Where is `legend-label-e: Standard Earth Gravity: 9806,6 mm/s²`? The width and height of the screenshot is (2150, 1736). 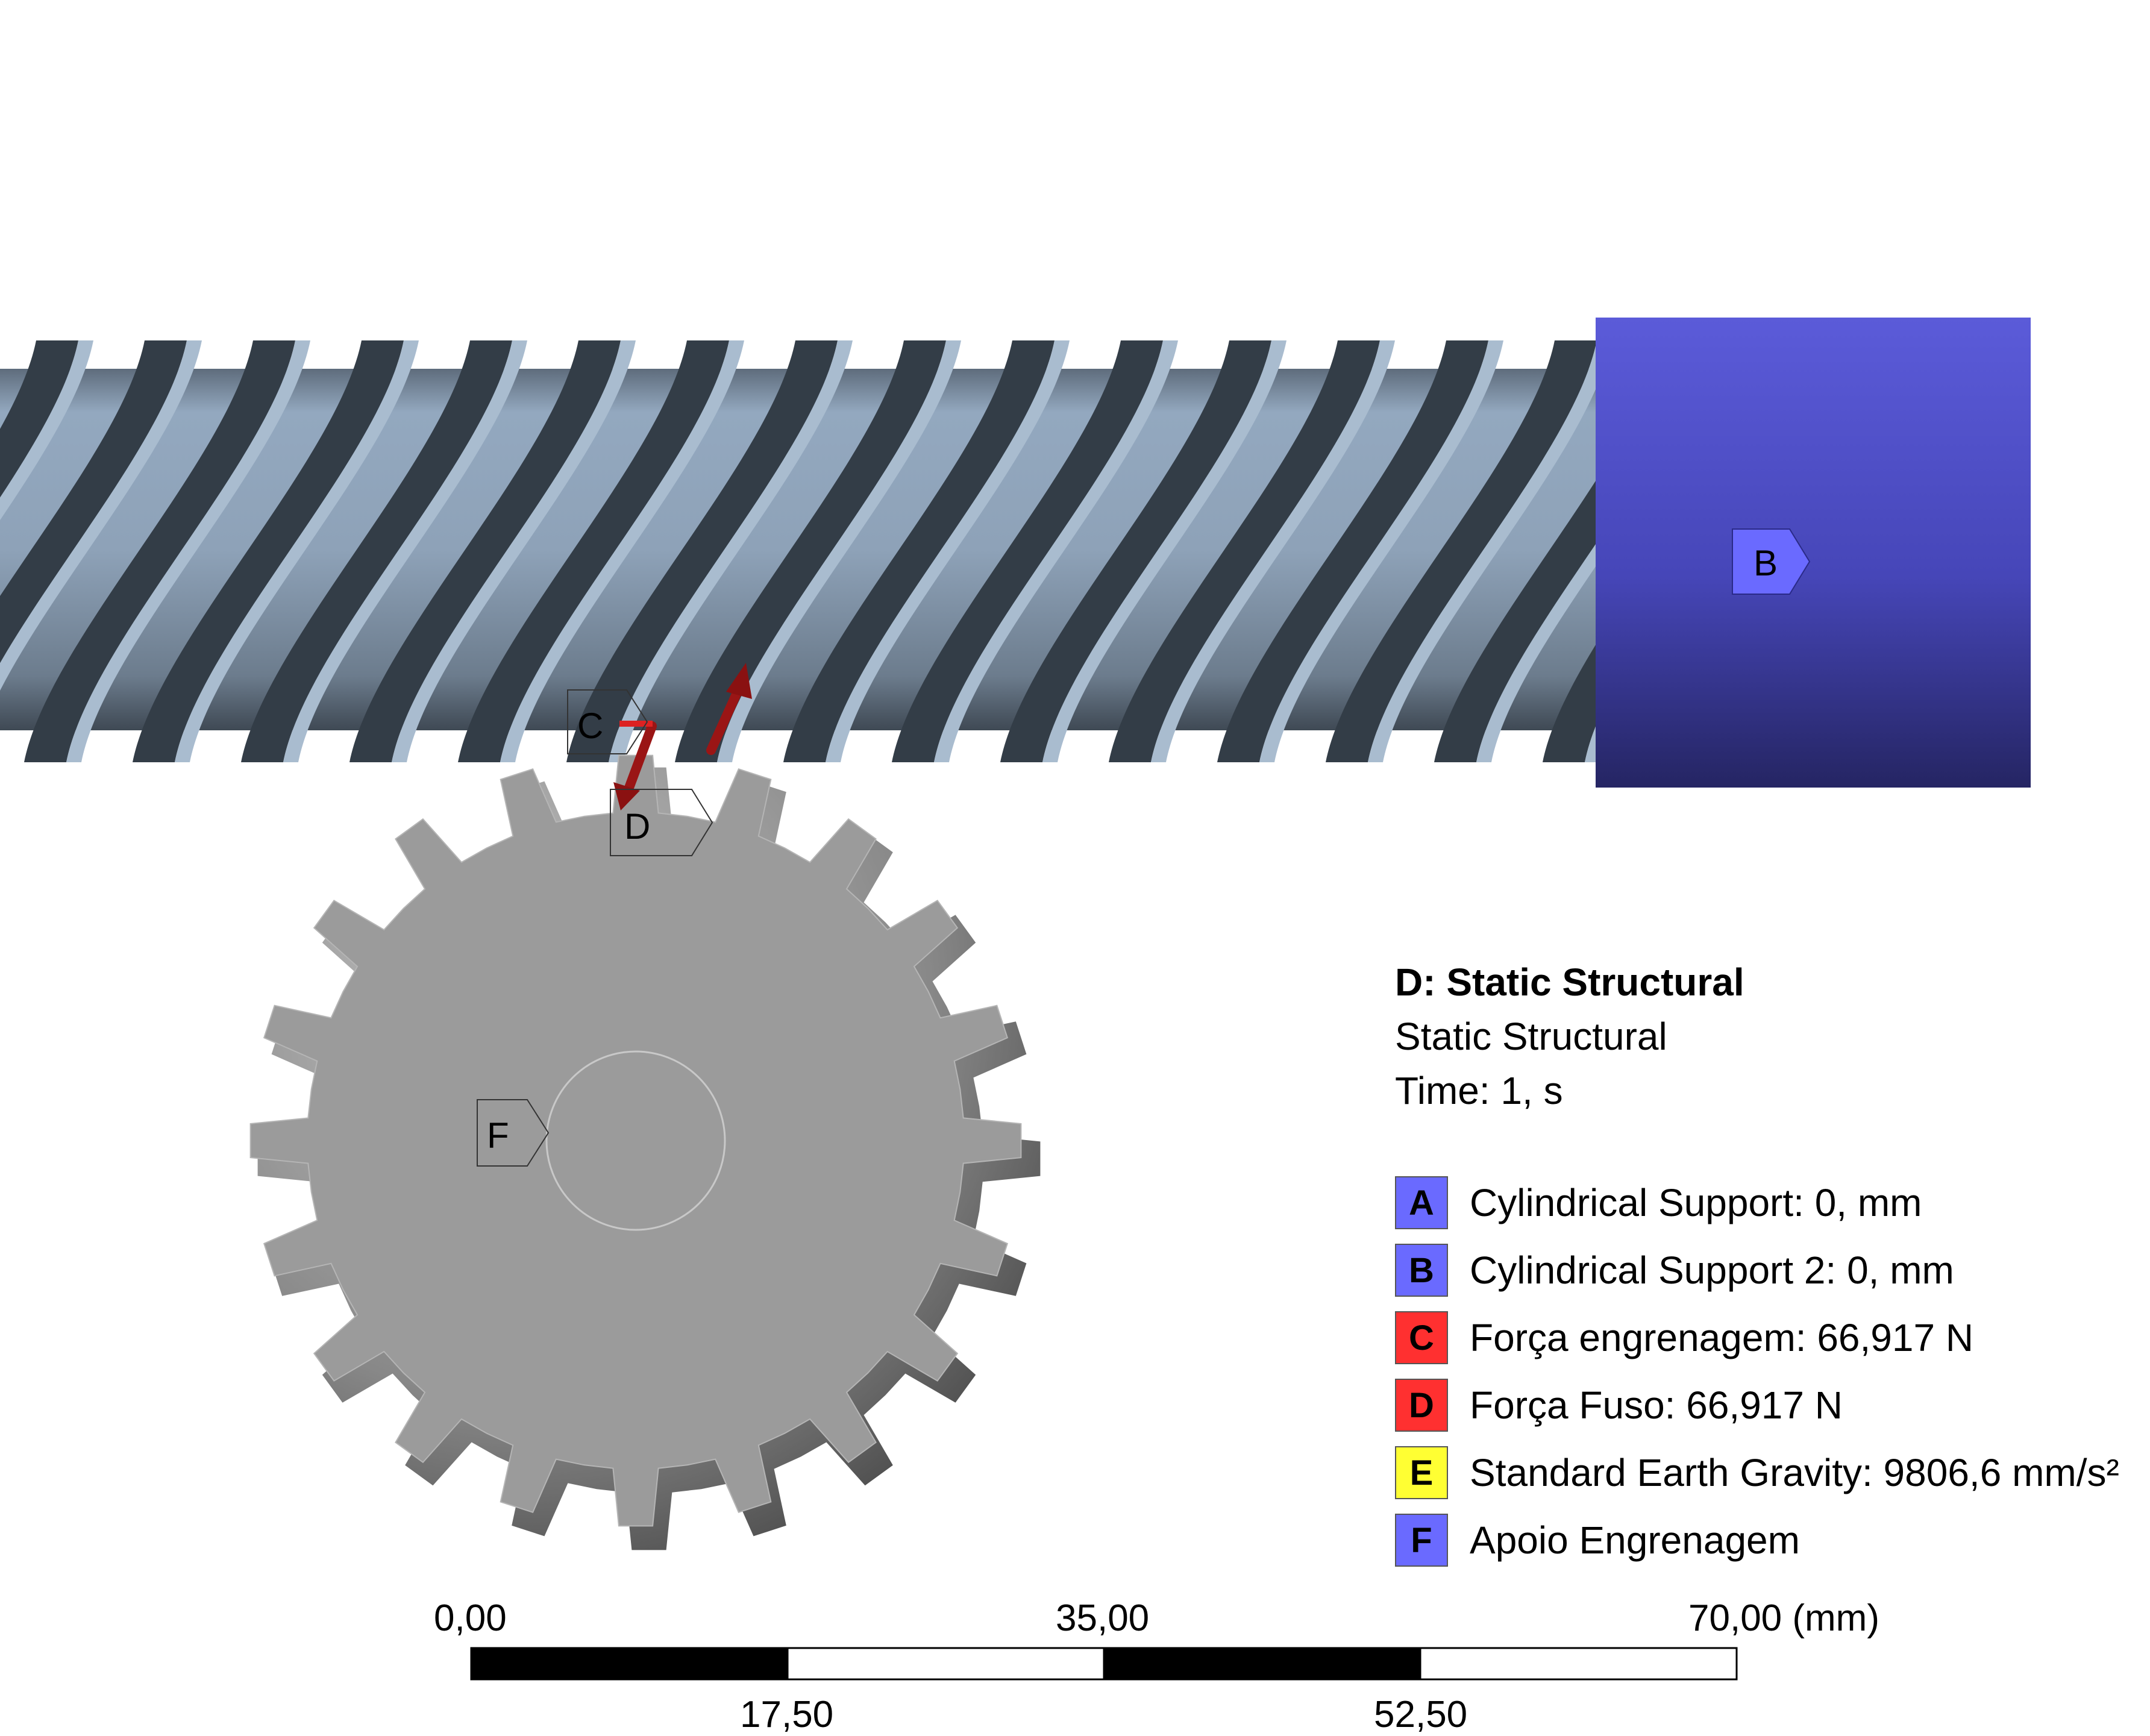
legend-label-e: Standard Earth Gravity: 9806,6 mm/s² is located at coordinates (1795, 1472).